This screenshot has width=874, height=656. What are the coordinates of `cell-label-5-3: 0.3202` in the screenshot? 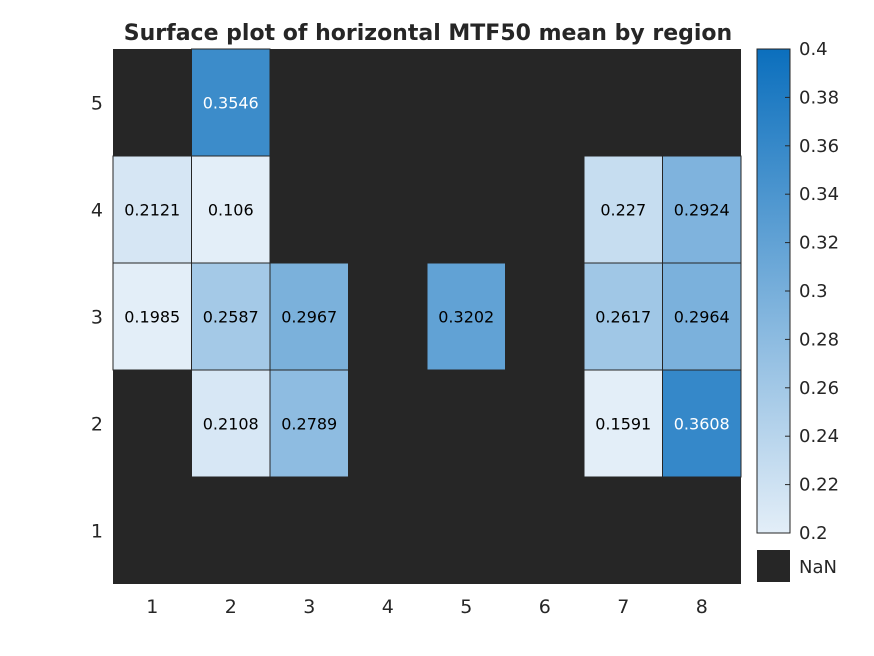 It's located at (466, 317).